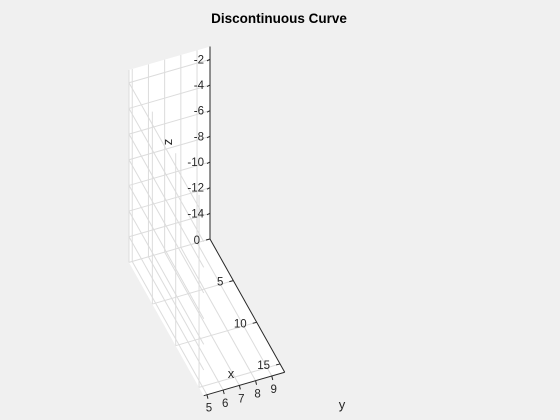  I want to click on y-tick-label: 8, so click(257, 395).